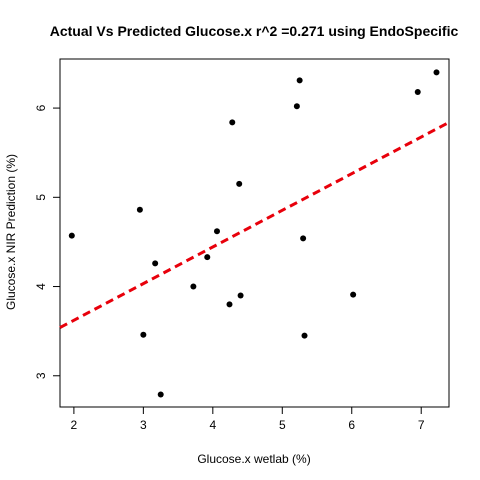 Image resolution: width=480 pixels, height=480 pixels. What do you see at coordinates (41, 286) in the screenshot?
I see `y-tick-label: 4` at bounding box center [41, 286].